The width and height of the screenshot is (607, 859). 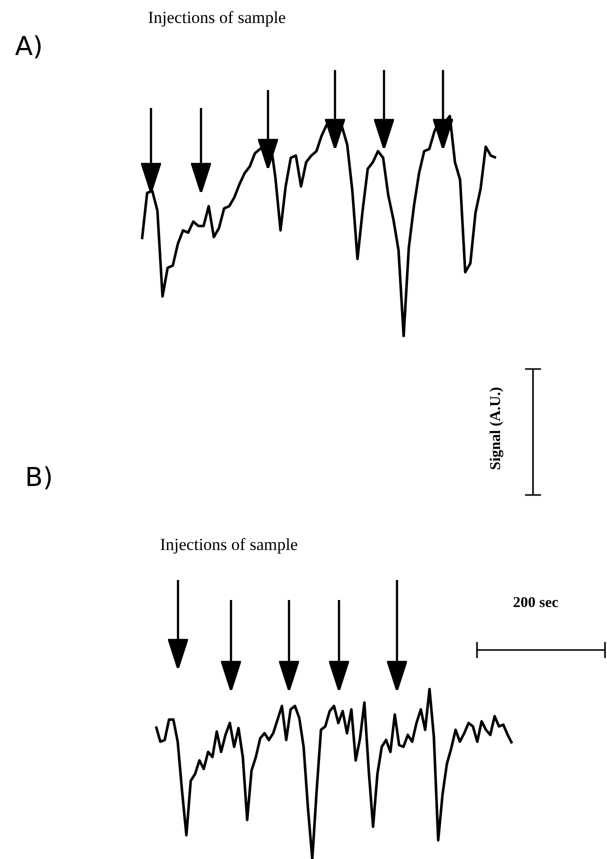 What do you see at coordinates (29, 47) in the screenshot?
I see `text: A)` at bounding box center [29, 47].